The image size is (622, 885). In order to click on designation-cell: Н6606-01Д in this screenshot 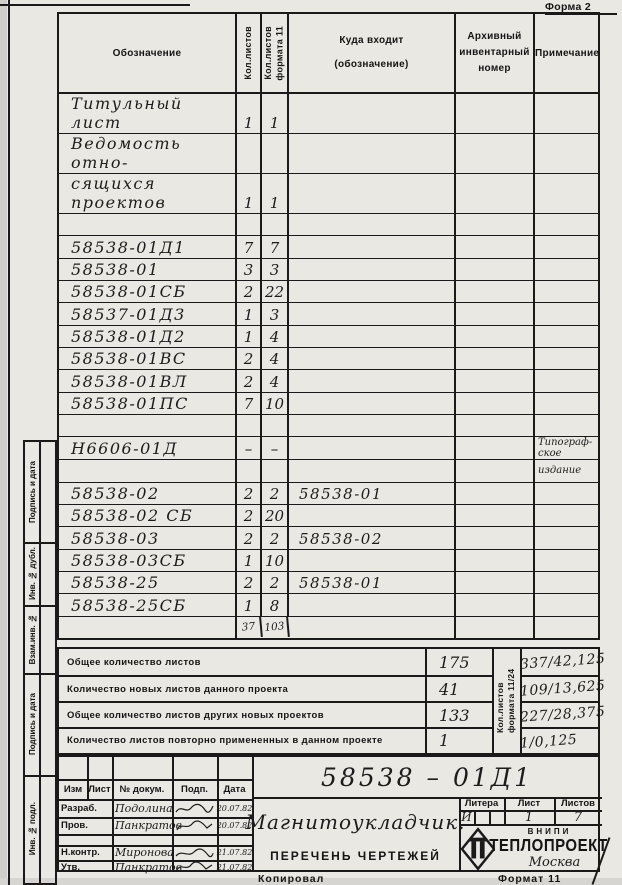, I will do `click(148, 448)`.